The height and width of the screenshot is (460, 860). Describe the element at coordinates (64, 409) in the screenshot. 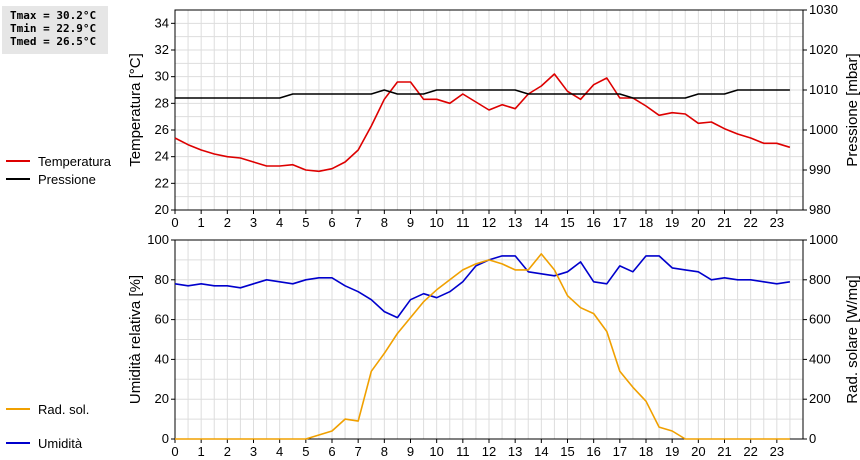

I see `legend-label-radsol: Rad. sol.` at that location.